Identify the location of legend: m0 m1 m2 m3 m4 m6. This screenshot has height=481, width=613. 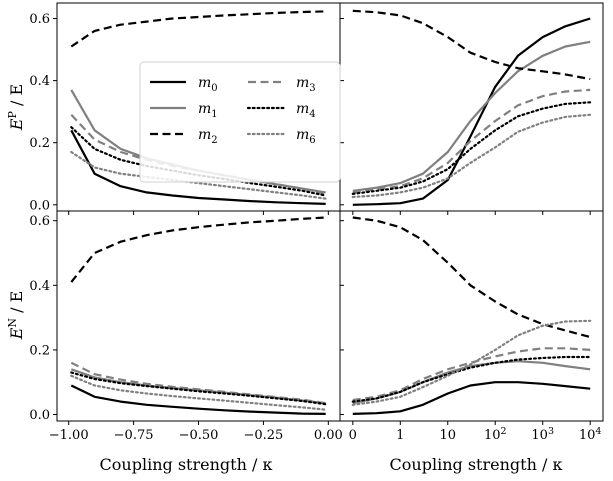
(240, 122).